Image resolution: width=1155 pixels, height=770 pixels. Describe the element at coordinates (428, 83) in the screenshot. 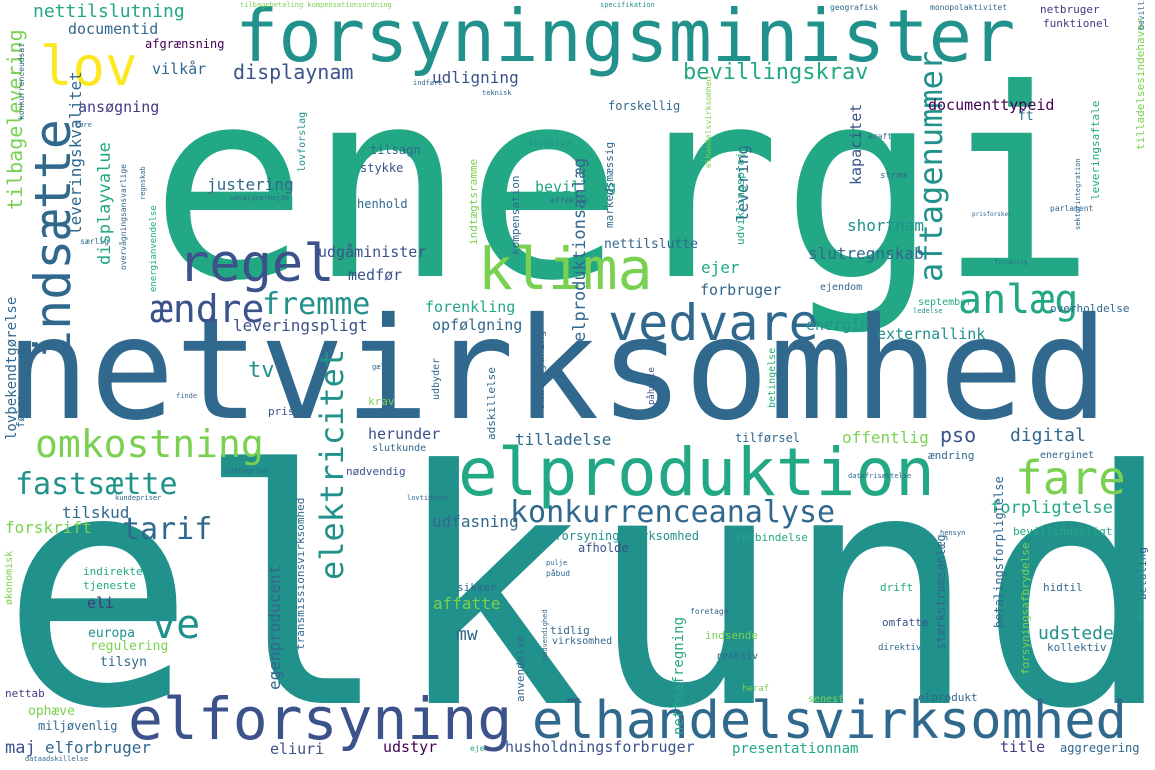

I see `word-indfoere: indføre` at that location.